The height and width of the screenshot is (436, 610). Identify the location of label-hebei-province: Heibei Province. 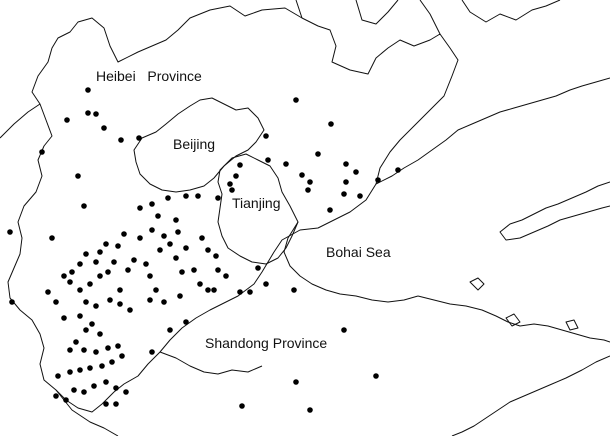
(149, 76).